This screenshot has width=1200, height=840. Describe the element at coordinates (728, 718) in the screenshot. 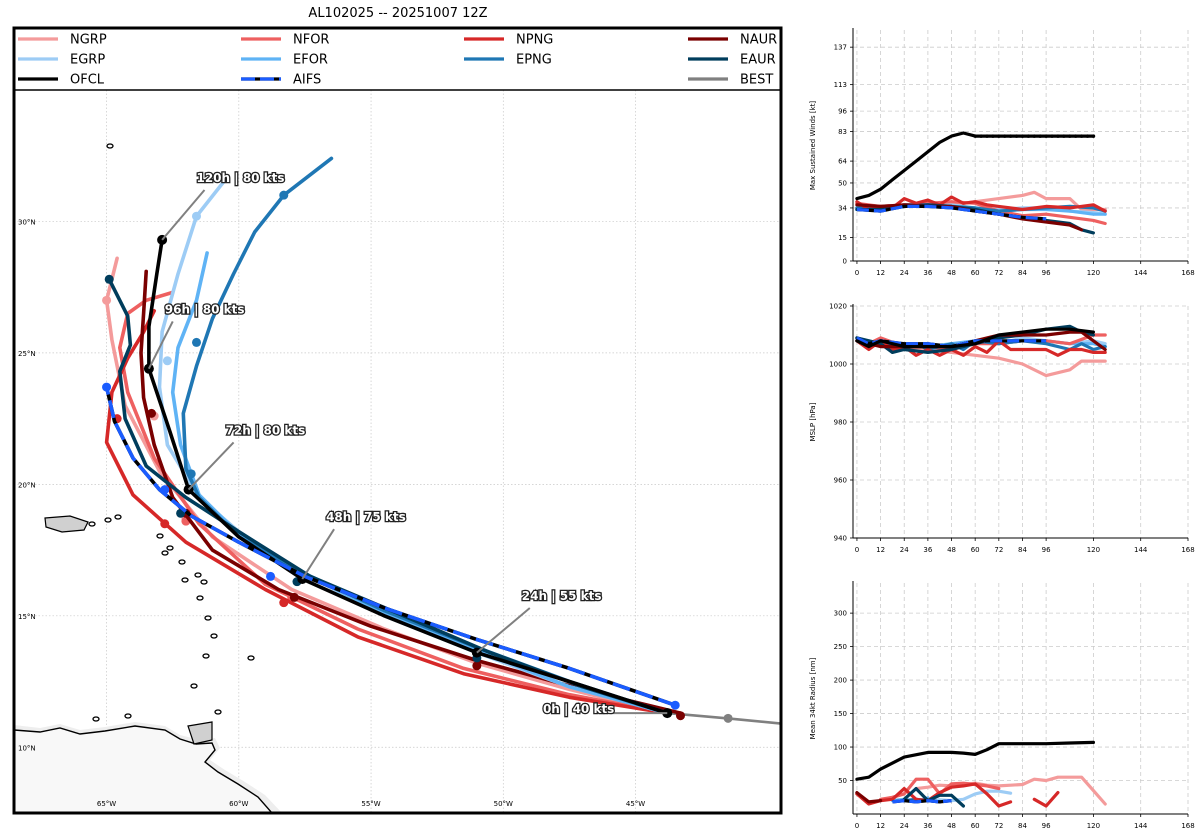

I see `track-point-best` at that location.